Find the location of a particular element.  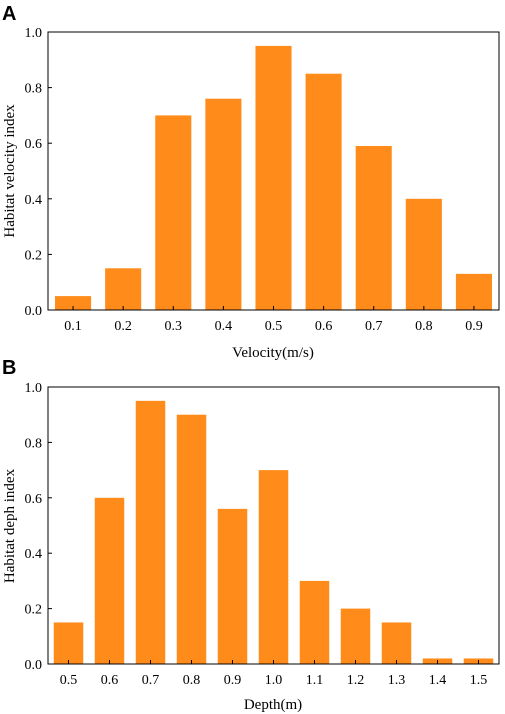

panel-a-y-tick-label: 0.2 is located at coordinates (34, 255).